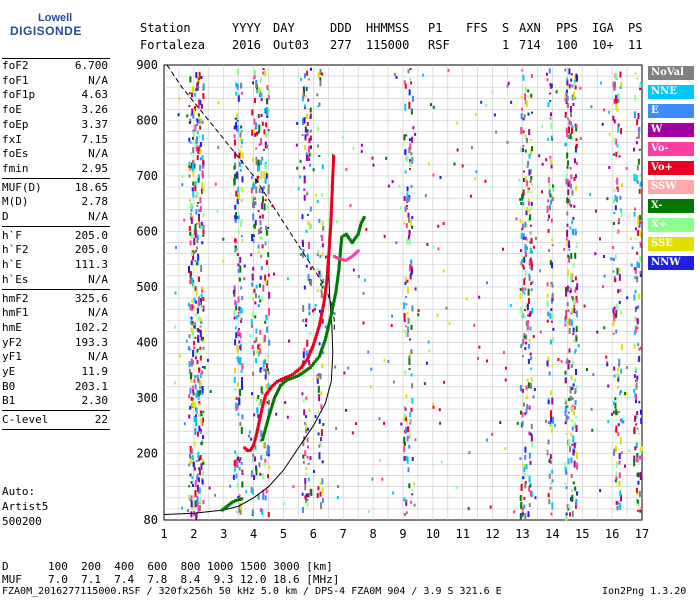 This screenshot has height=600, width=700. I want to click on header-pps-value: 100, so click(567, 45).